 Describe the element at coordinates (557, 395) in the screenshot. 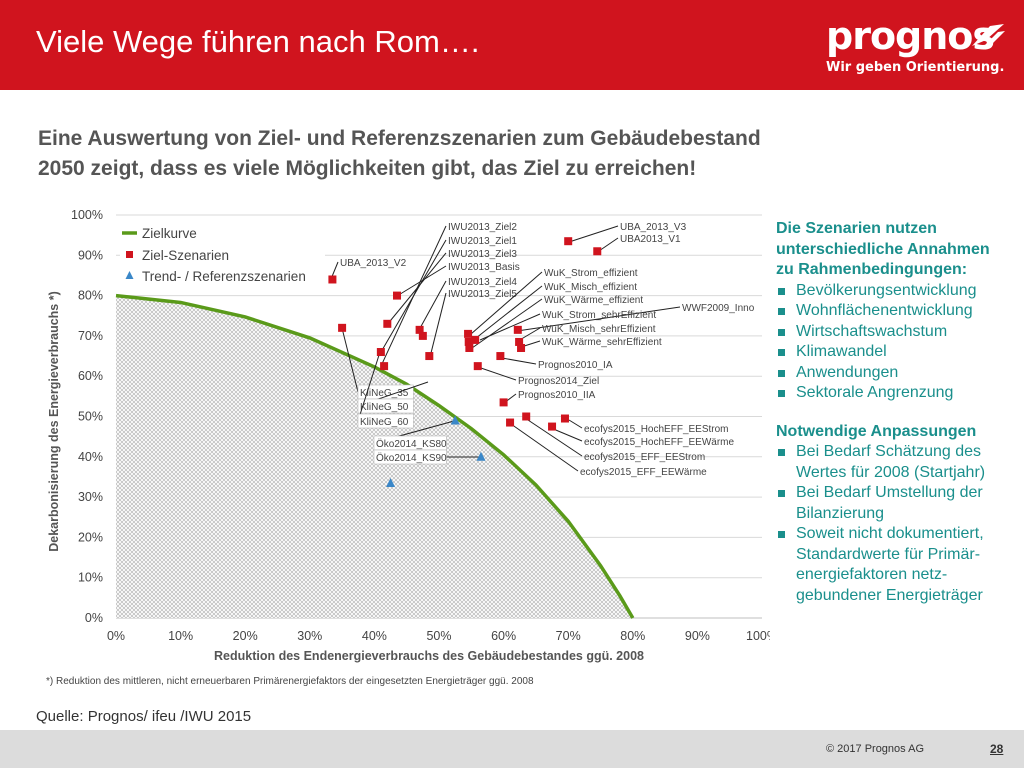

I see `annotation-label: Prognos2010_IIA` at that location.